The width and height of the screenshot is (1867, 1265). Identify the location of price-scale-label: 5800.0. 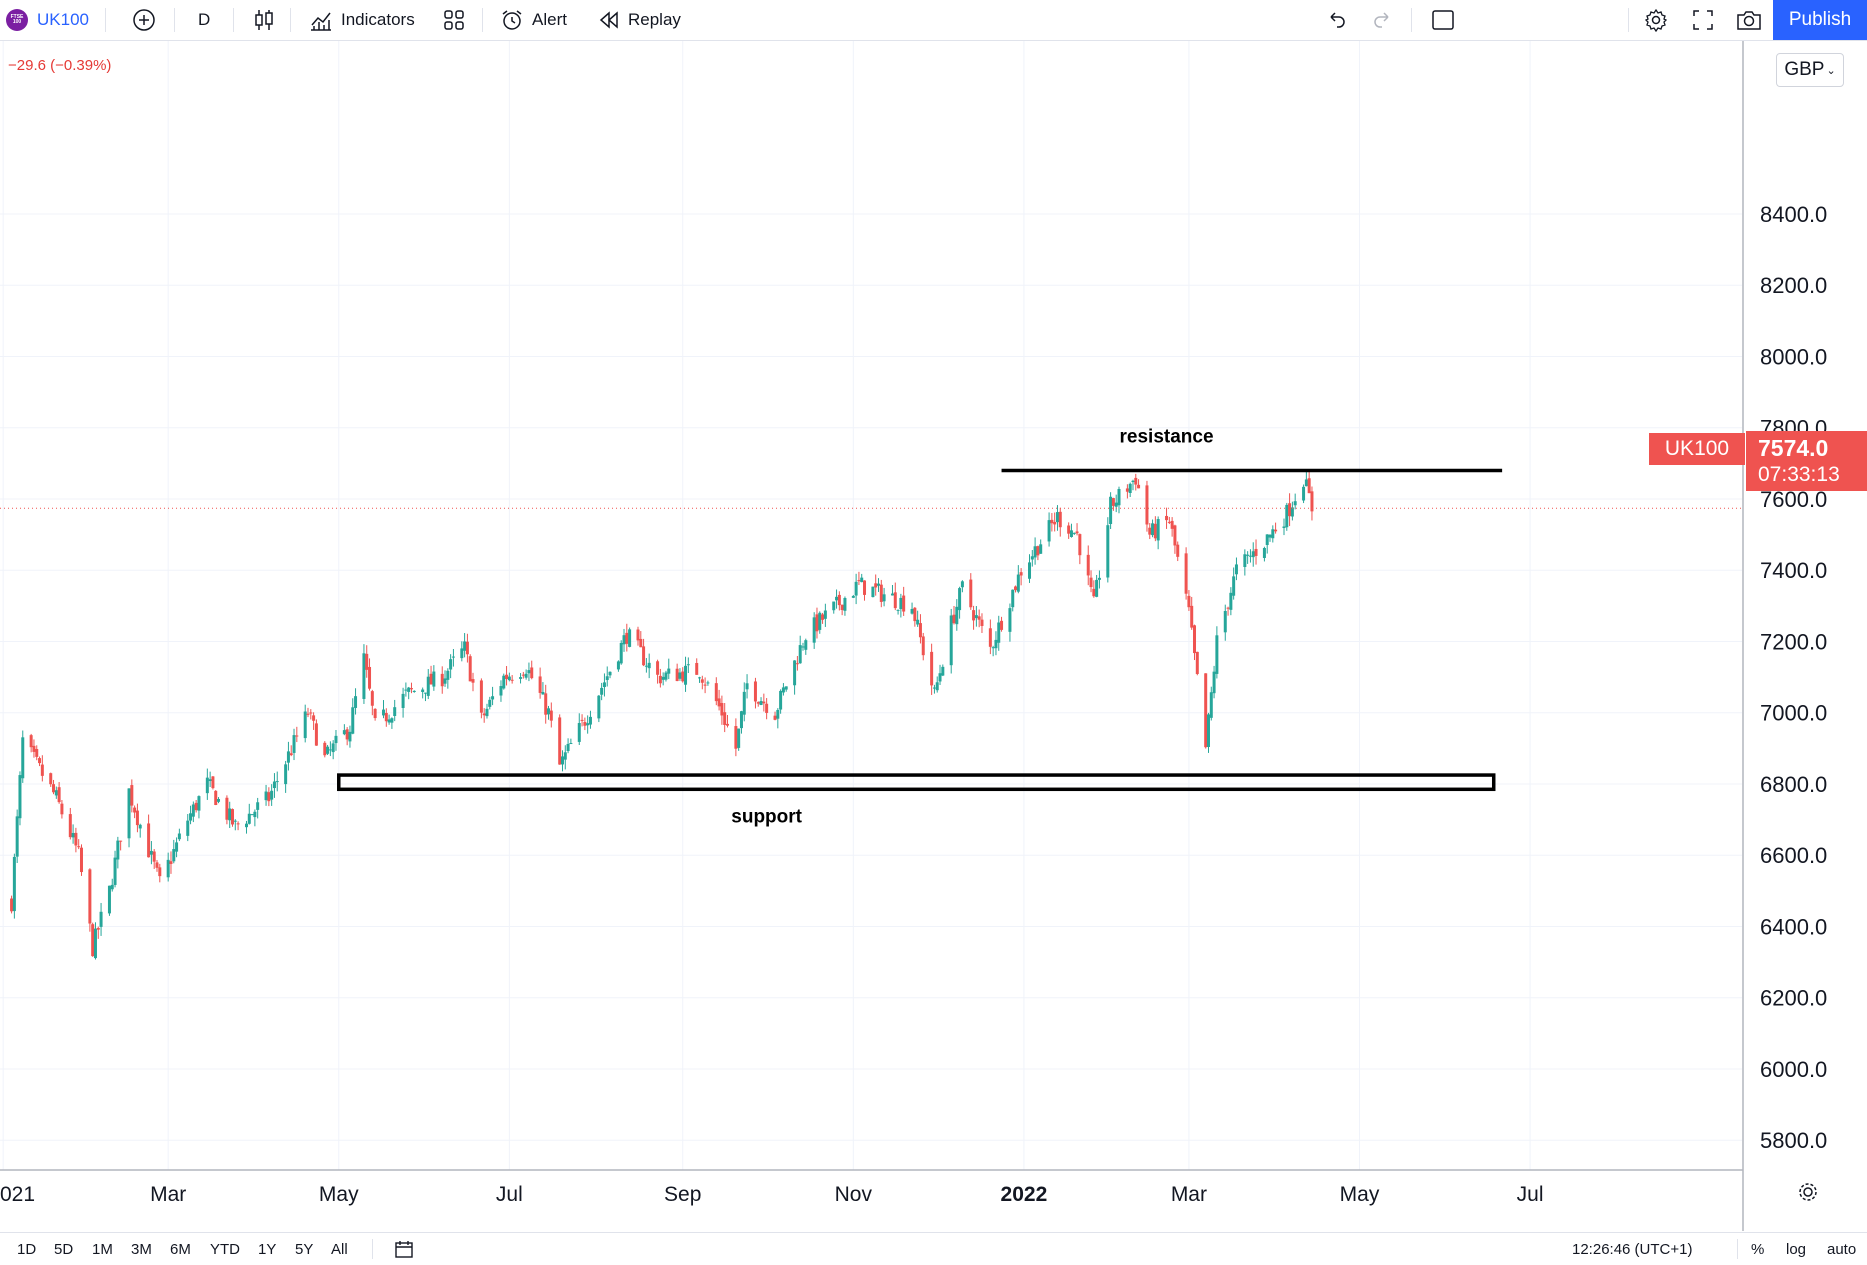
(1793, 1140).